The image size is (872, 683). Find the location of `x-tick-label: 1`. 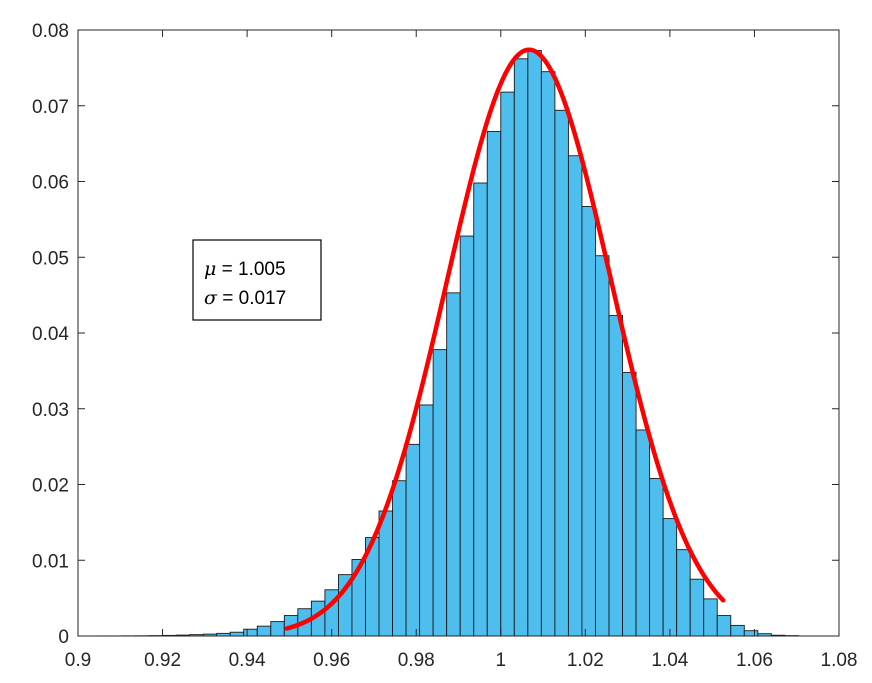

x-tick-label: 1 is located at coordinates (500, 660).